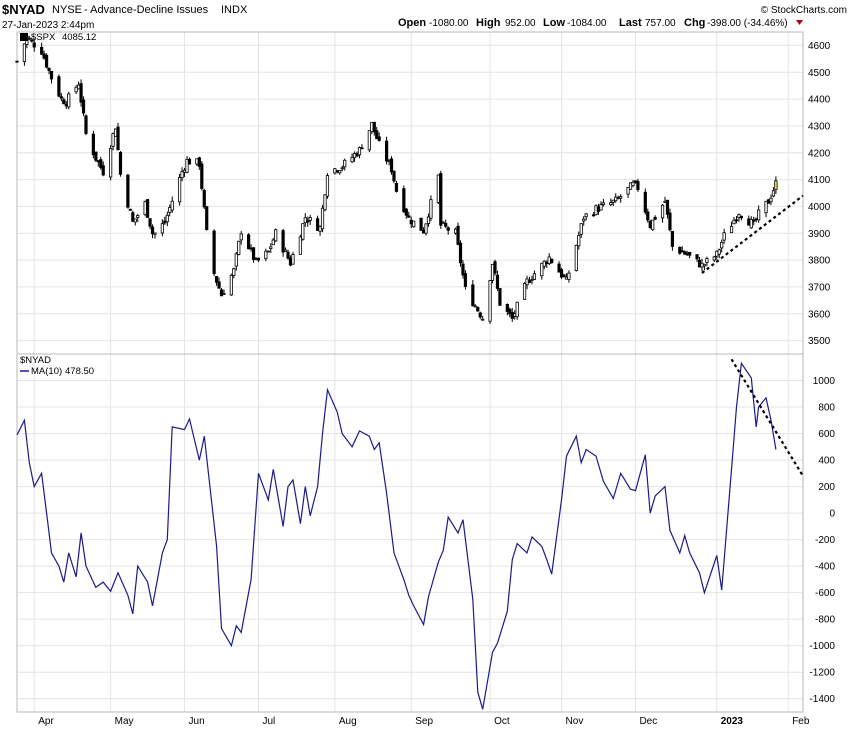 Image resolution: width=850 pixels, height=730 pixels. I want to click on upper-legend: $SPX 4085.12, so click(58, 37).